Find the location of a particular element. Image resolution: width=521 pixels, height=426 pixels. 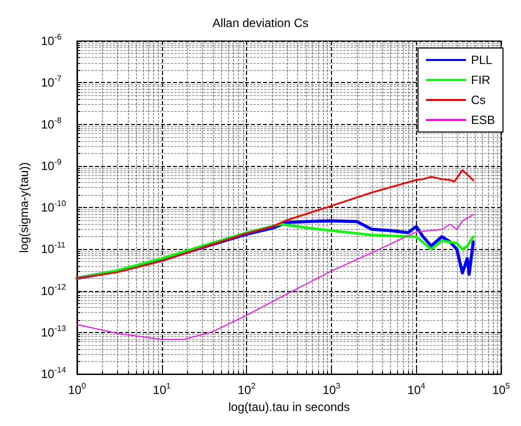

legend-label: ESB is located at coordinates (483, 120).